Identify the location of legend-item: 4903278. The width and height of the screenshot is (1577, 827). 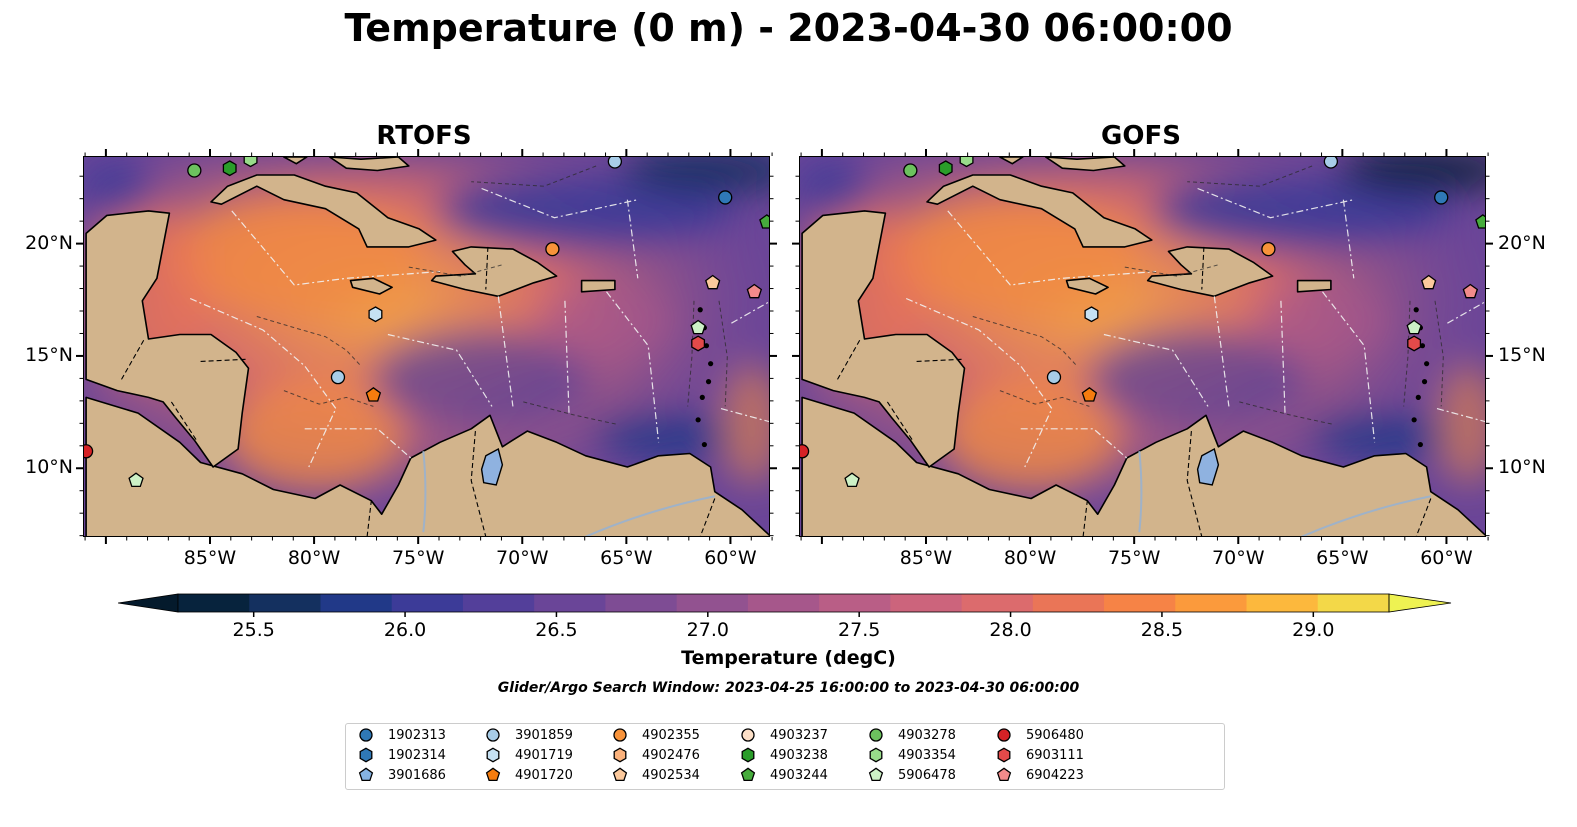
(912, 735).